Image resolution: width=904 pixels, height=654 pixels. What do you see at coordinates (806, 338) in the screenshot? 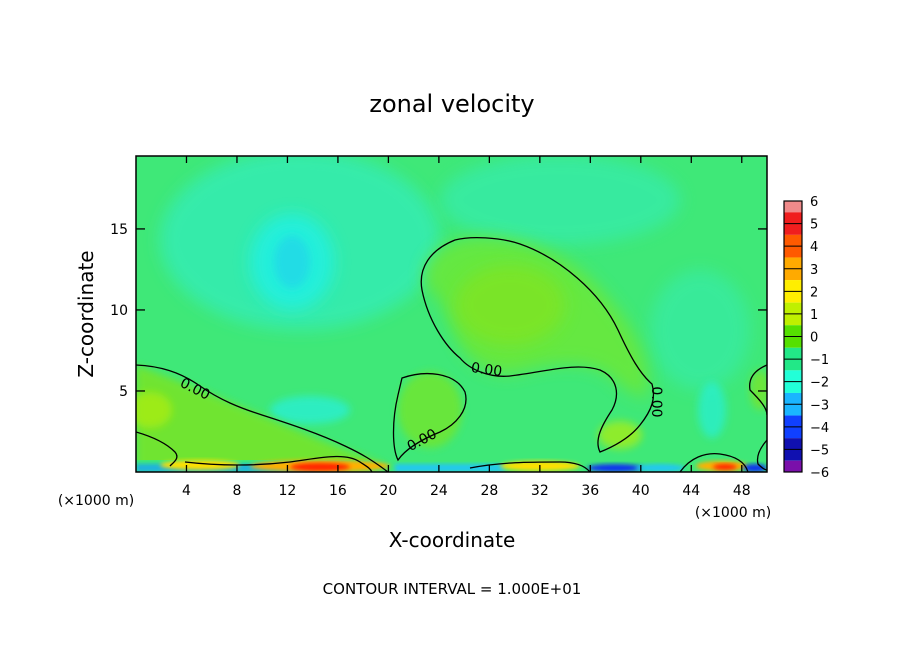
I see `colorbar: 6 5 4 3 2 1 0 −1 −2 −3 −4 −5 −6` at bounding box center [806, 338].